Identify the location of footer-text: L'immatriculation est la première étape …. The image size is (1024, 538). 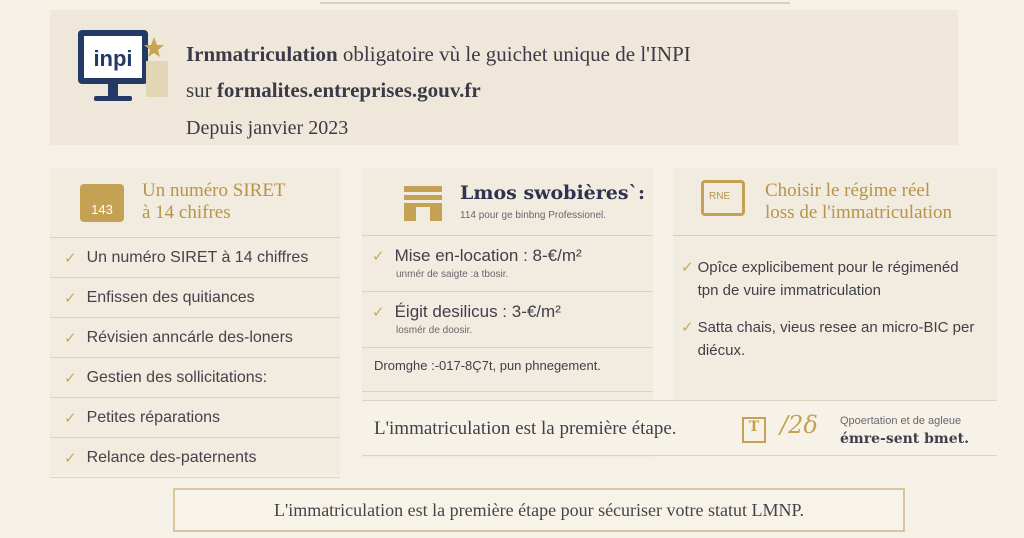
(539, 509).